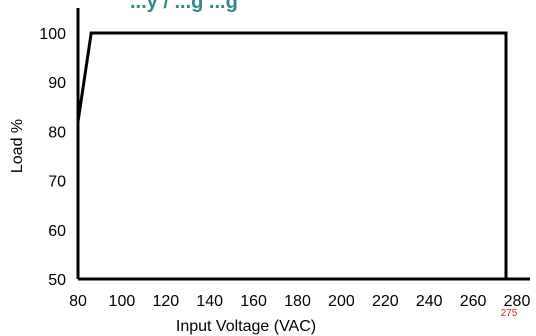 The width and height of the screenshot is (536, 336). I want to click on x-tick-label: 120, so click(165, 301).